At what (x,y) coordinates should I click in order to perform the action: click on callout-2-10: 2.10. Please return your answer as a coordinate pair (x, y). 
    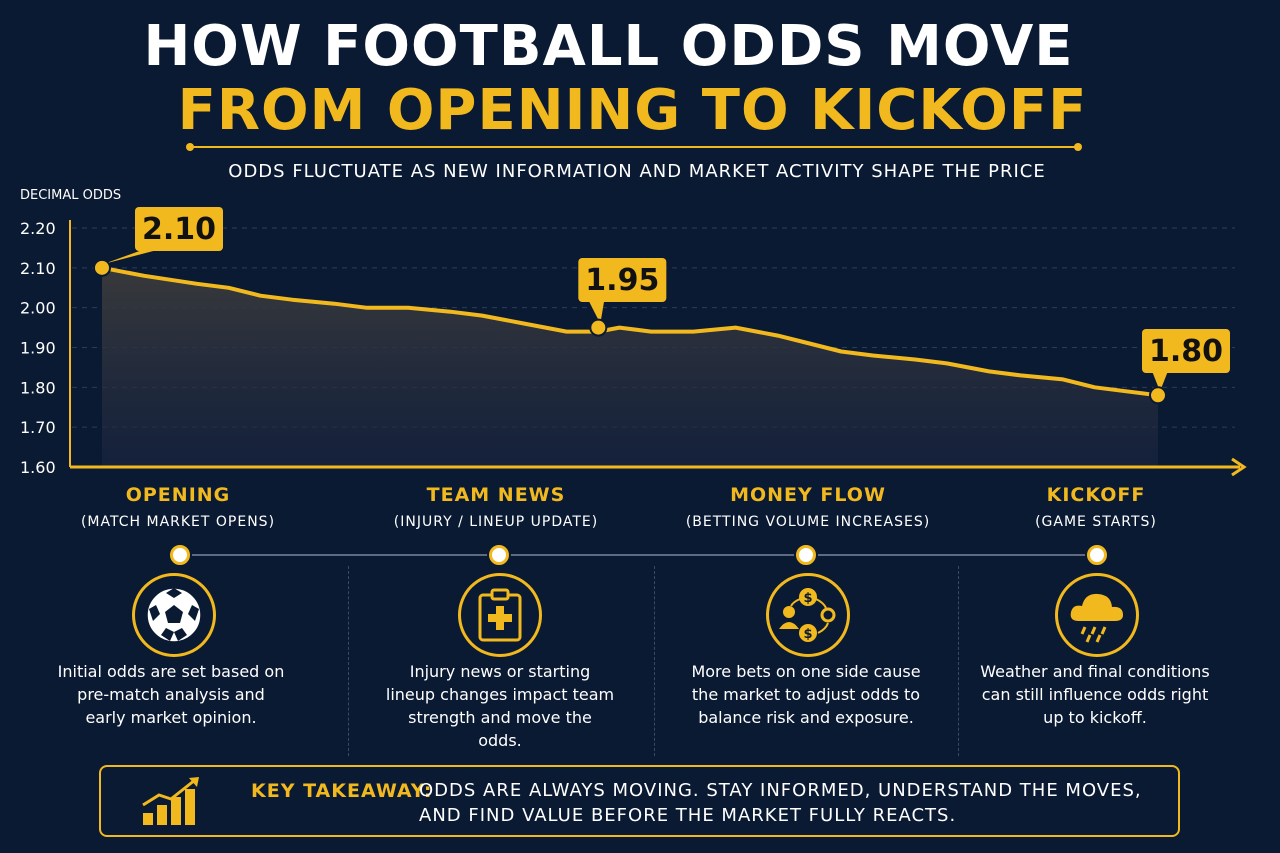
    Looking at the image, I should click on (158, 242).